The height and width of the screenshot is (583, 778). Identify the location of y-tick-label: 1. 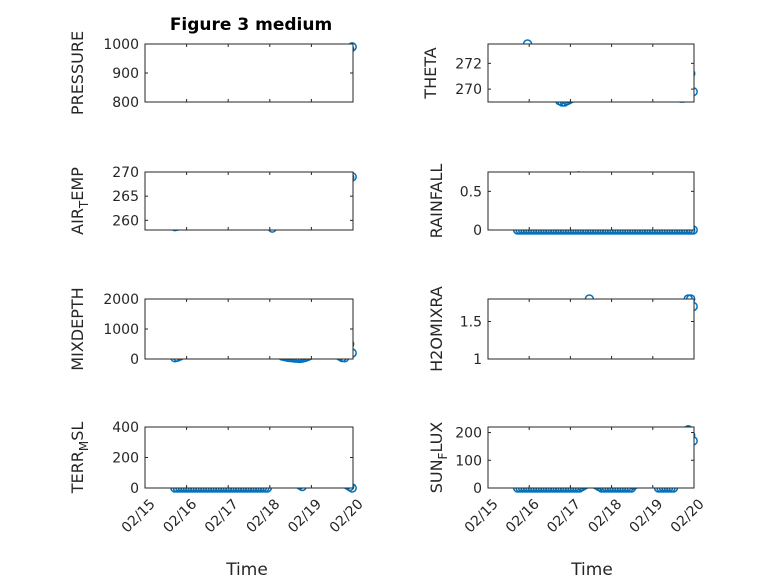
(477, 360).